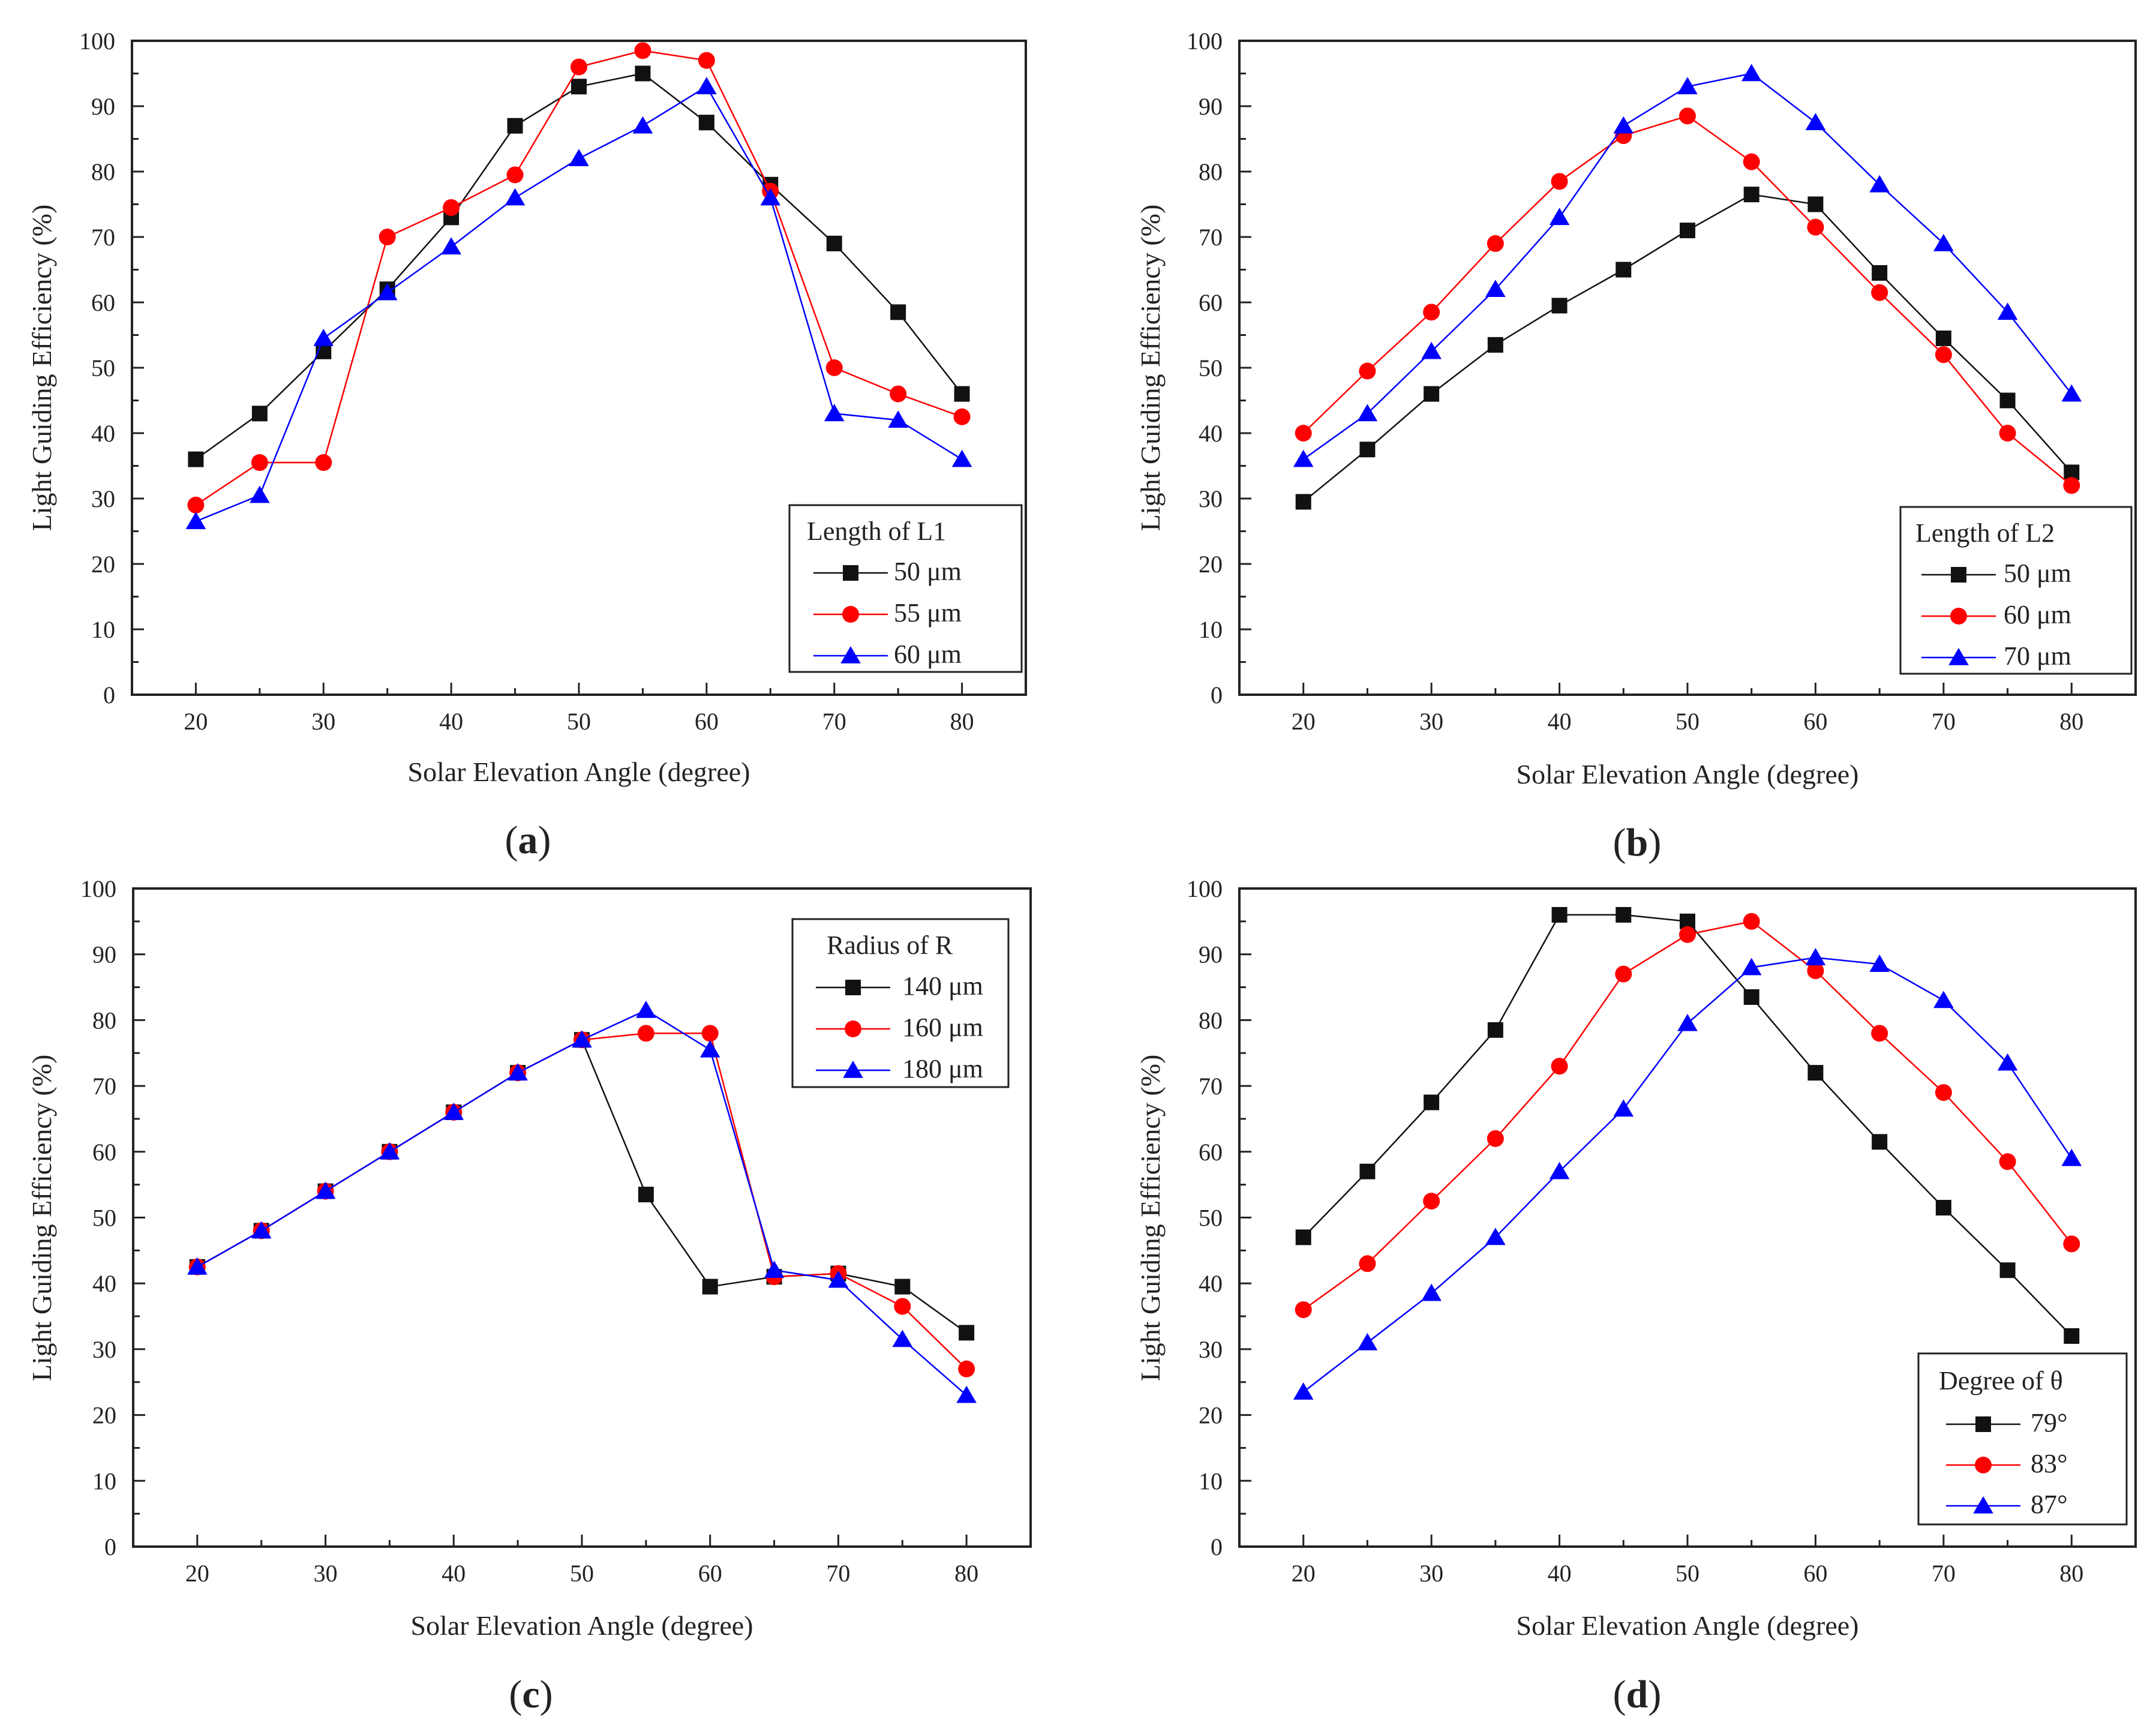 The image size is (2156, 1735). Describe the element at coordinates (528, 840) in the screenshot. I see `panel-label-a: (a)` at that location.